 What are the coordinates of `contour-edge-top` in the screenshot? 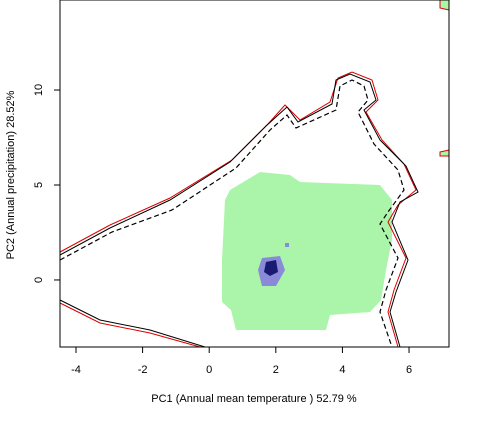 It's located at (444, 5).